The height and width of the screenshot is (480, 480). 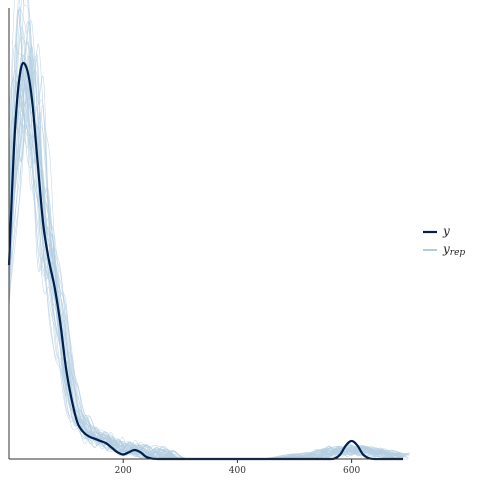 What do you see at coordinates (123, 471) in the screenshot?
I see `x-tick-label: 200` at bounding box center [123, 471].